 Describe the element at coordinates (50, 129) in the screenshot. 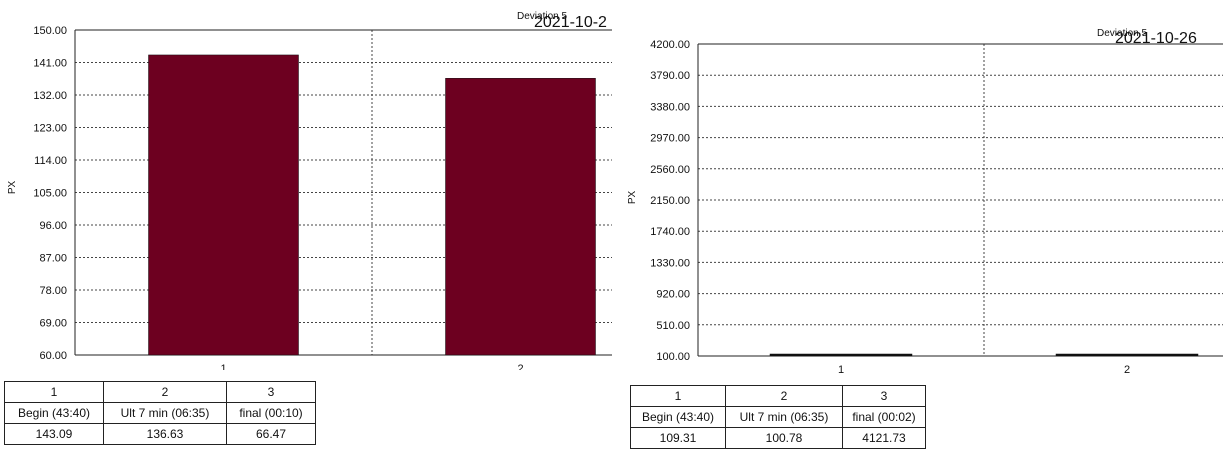

I see `y-tick-label: 123.00` at that location.